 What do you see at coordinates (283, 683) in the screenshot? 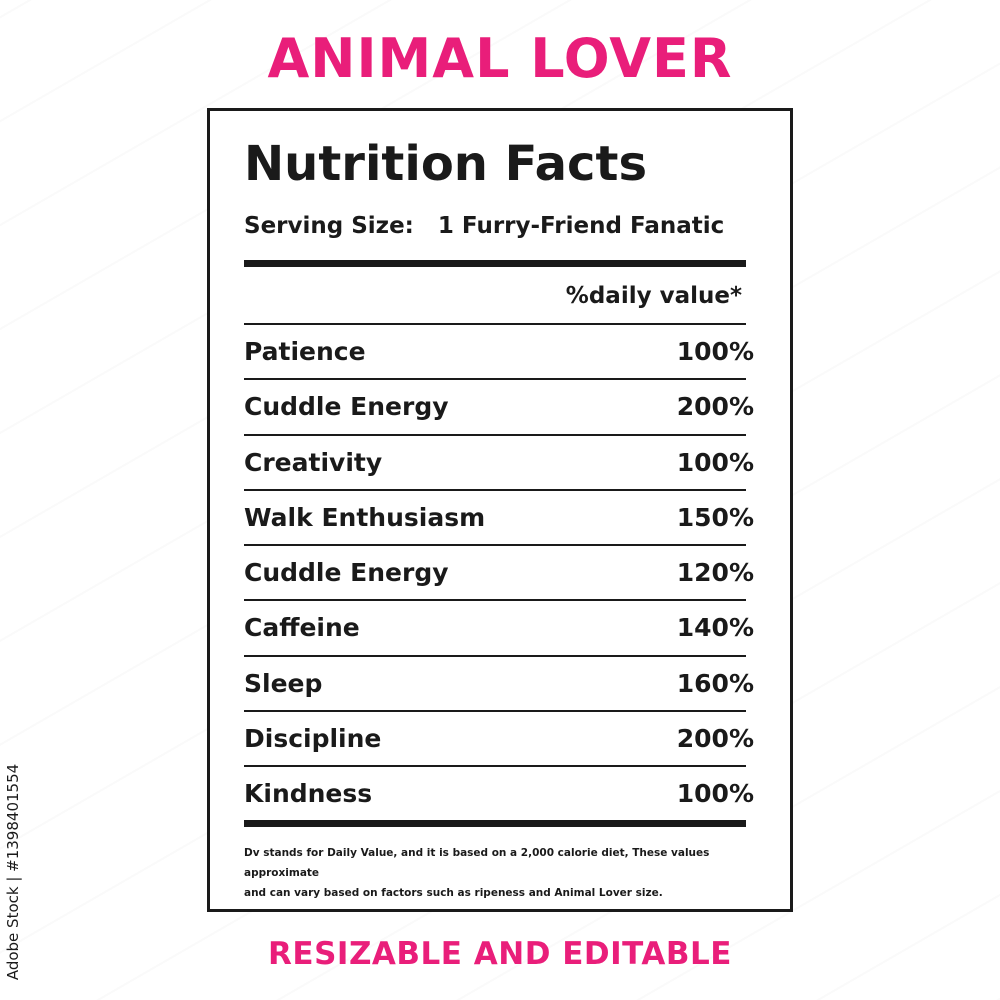
I see `nutrient-name: Sleep` at bounding box center [283, 683].